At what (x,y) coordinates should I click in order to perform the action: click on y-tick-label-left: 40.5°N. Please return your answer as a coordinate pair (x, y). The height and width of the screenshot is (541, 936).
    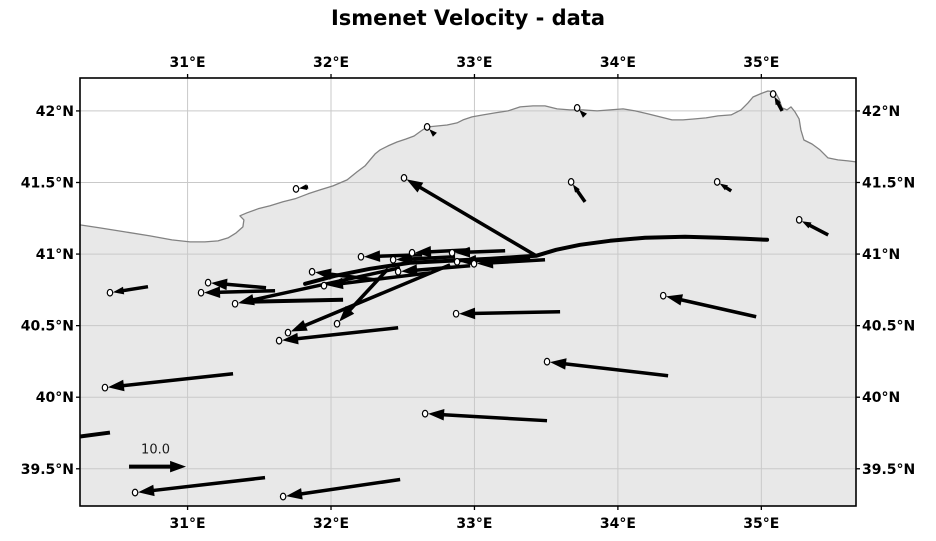
    Looking at the image, I should click on (47, 327).